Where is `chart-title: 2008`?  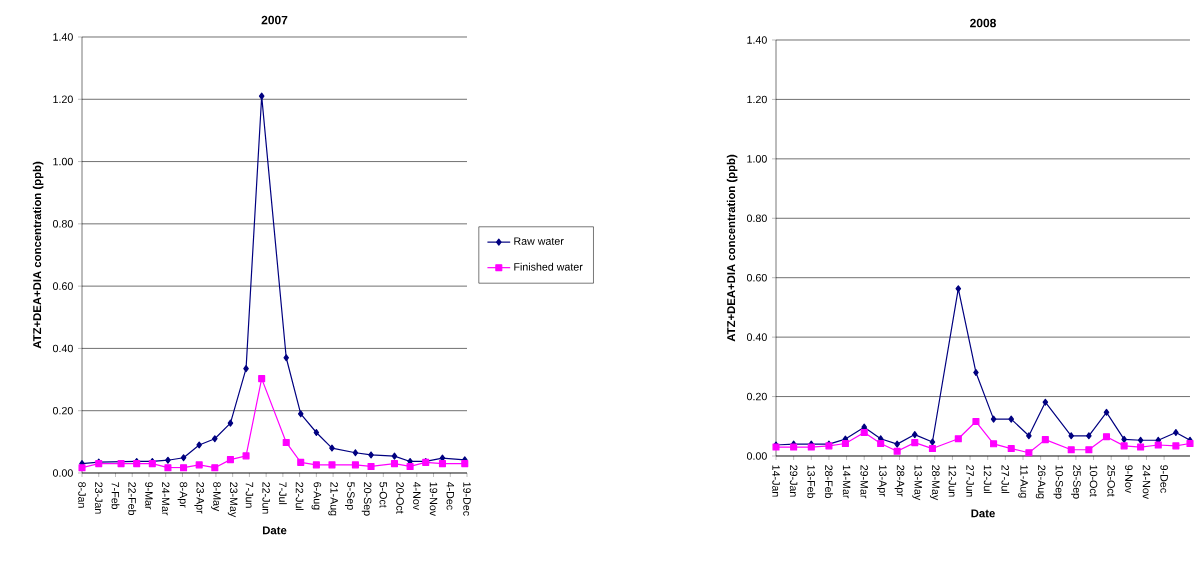 chart-title: 2008 is located at coordinates (983, 23).